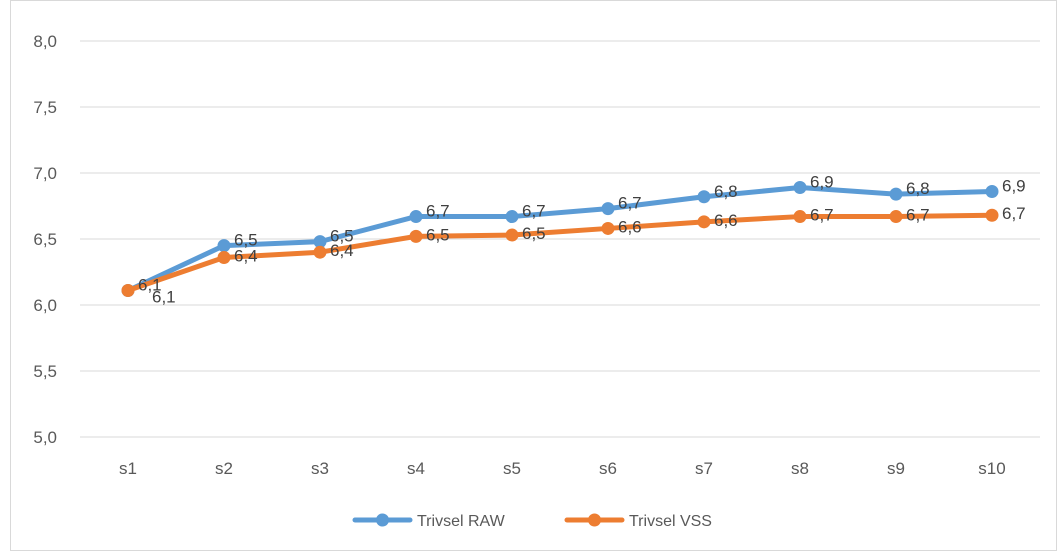 The width and height of the screenshot is (1059, 552). What do you see at coordinates (45, 305) in the screenshot?
I see `y-tick-label: 6,0` at bounding box center [45, 305].